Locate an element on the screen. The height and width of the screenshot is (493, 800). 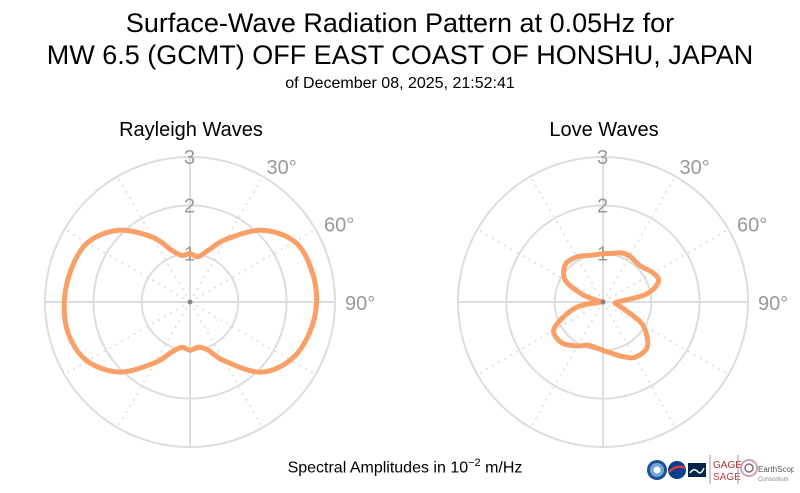
sage-logo: SAGE is located at coordinates (727, 477).